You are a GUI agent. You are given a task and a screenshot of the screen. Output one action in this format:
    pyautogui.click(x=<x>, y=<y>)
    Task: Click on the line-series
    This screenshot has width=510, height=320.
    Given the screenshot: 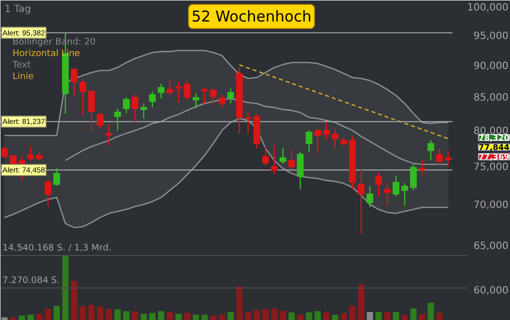 What is the action you would take?
    pyautogui.click(x=343, y=102)
    